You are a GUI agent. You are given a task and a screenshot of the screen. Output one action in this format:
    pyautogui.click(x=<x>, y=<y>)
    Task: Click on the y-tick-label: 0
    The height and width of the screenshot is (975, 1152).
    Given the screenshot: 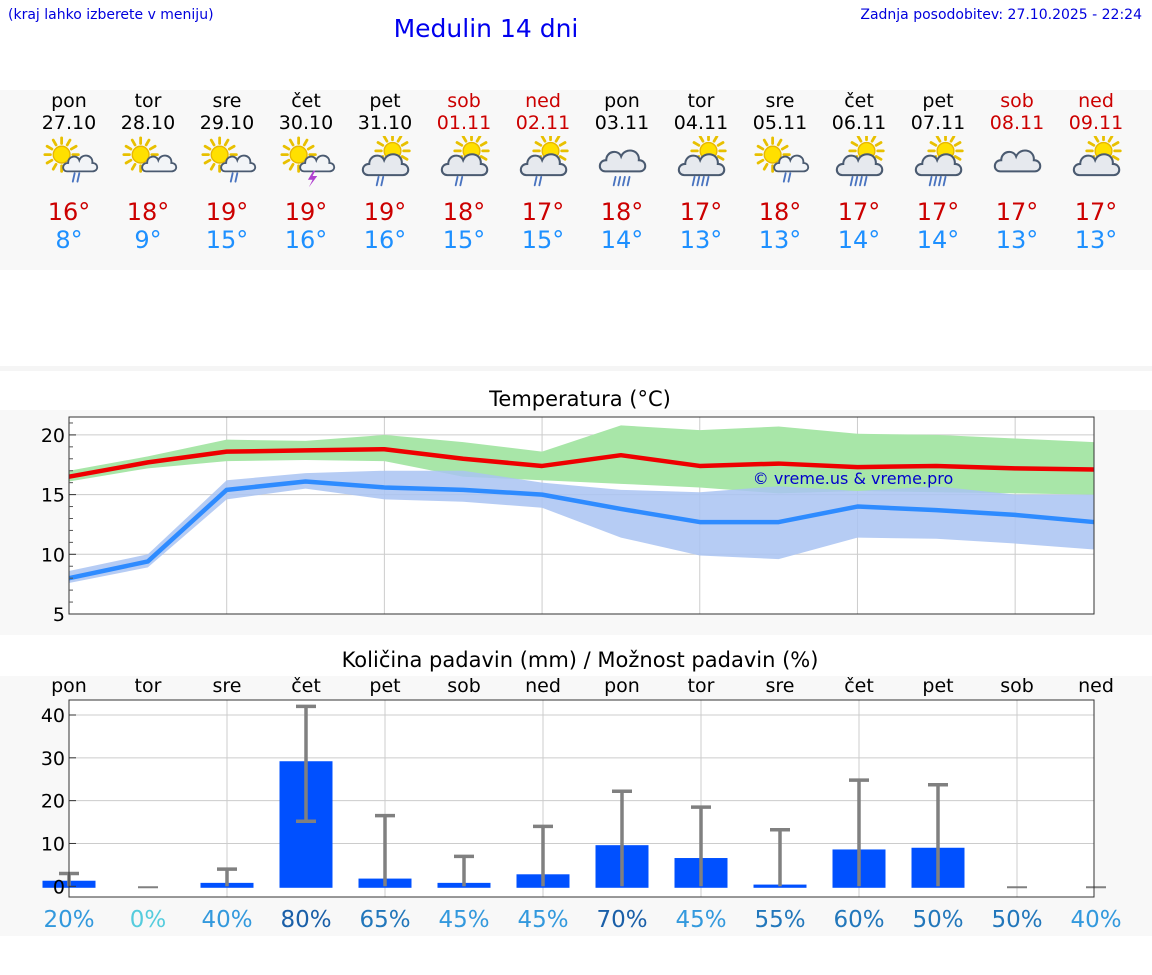 What is the action you would take?
    pyautogui.click(x=59, y=887)
    